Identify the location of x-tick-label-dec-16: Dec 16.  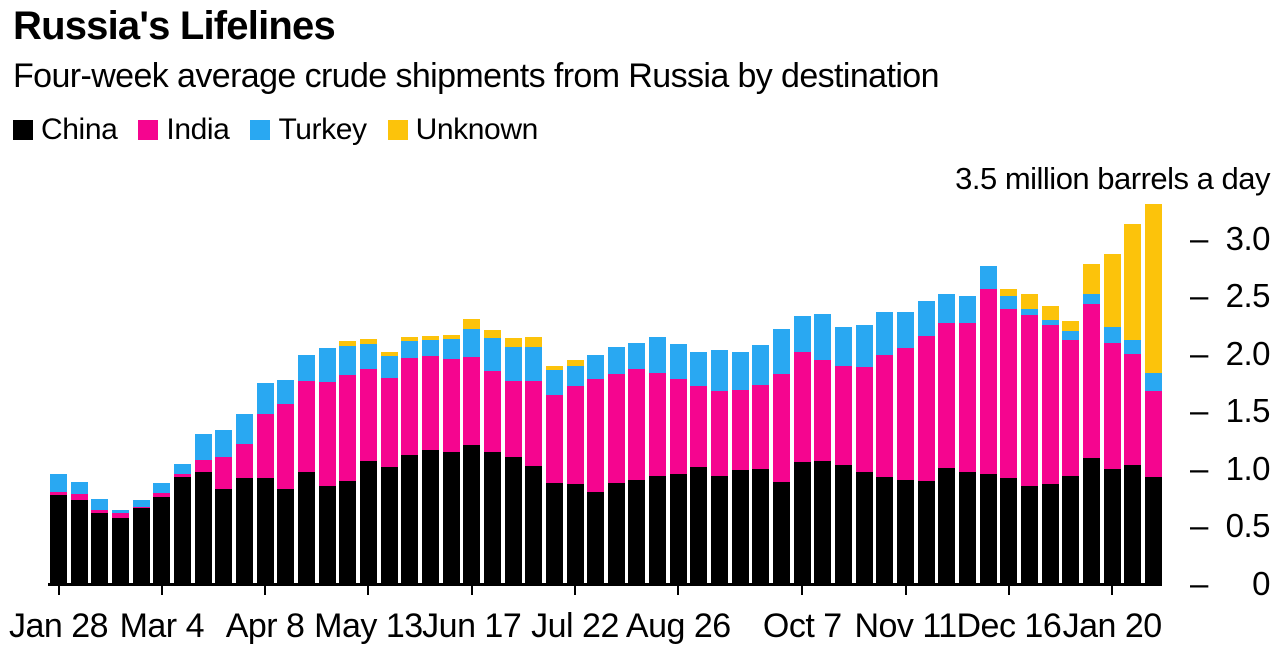
(1009, 626).